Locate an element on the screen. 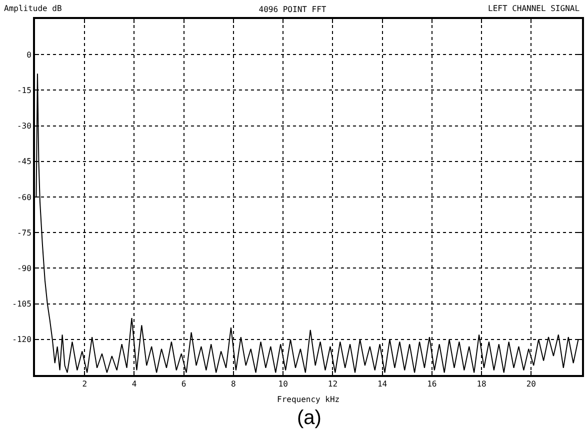 The height and width of the screenshot is (434, 585). text: (a) is located at coordinates (309, 418).